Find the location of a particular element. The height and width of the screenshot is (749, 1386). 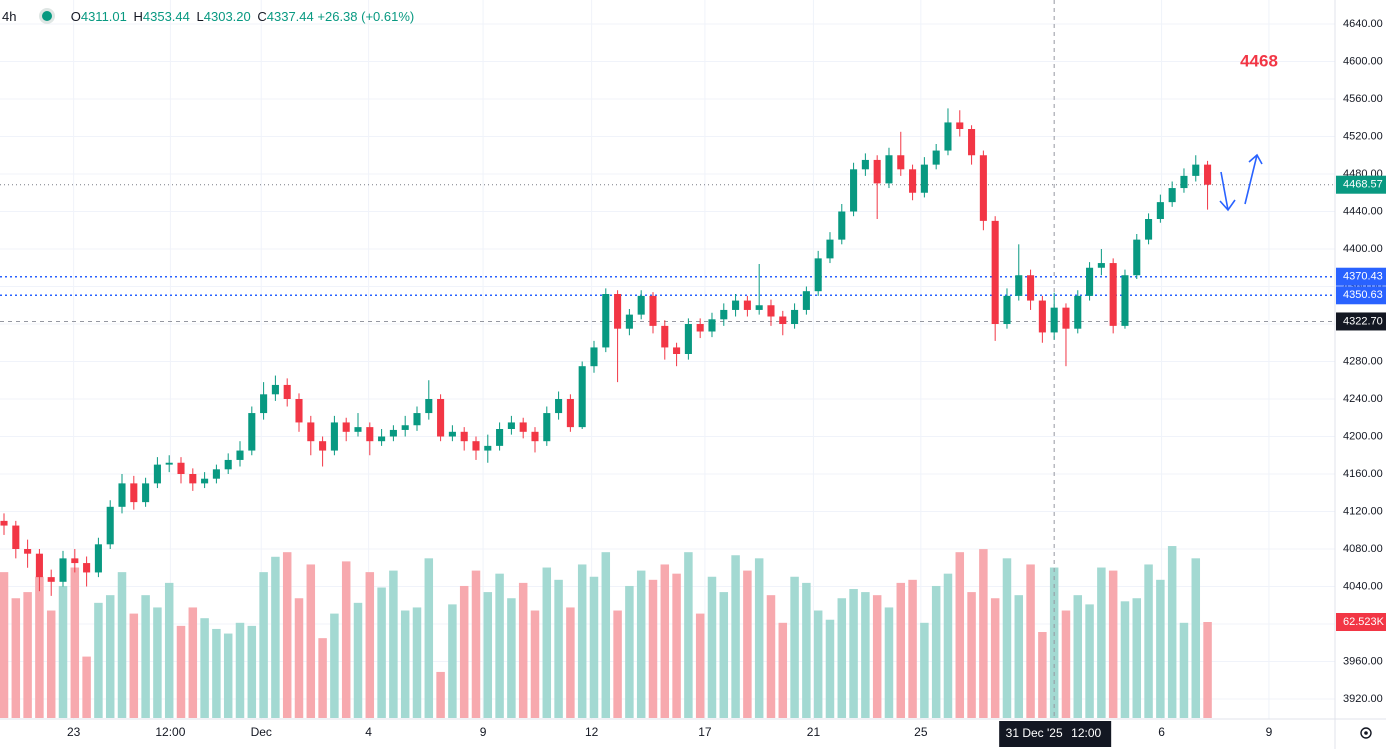

y-tick-label: 4080.00 is located at coordinates (1363, 549).